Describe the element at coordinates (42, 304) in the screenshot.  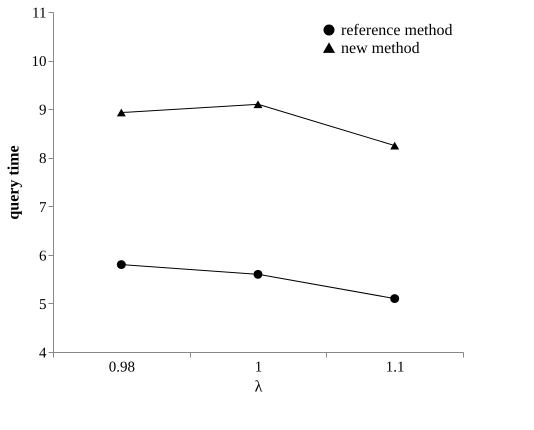
I see `y-tick-label: 5` at that location.